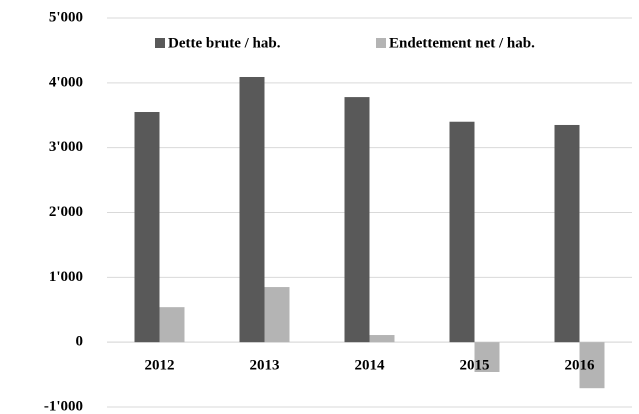  What do you see at coordinates (66, 212) in the screenshot?
I see `y-tick-label: 2'000` at bounding box center [66, 212].